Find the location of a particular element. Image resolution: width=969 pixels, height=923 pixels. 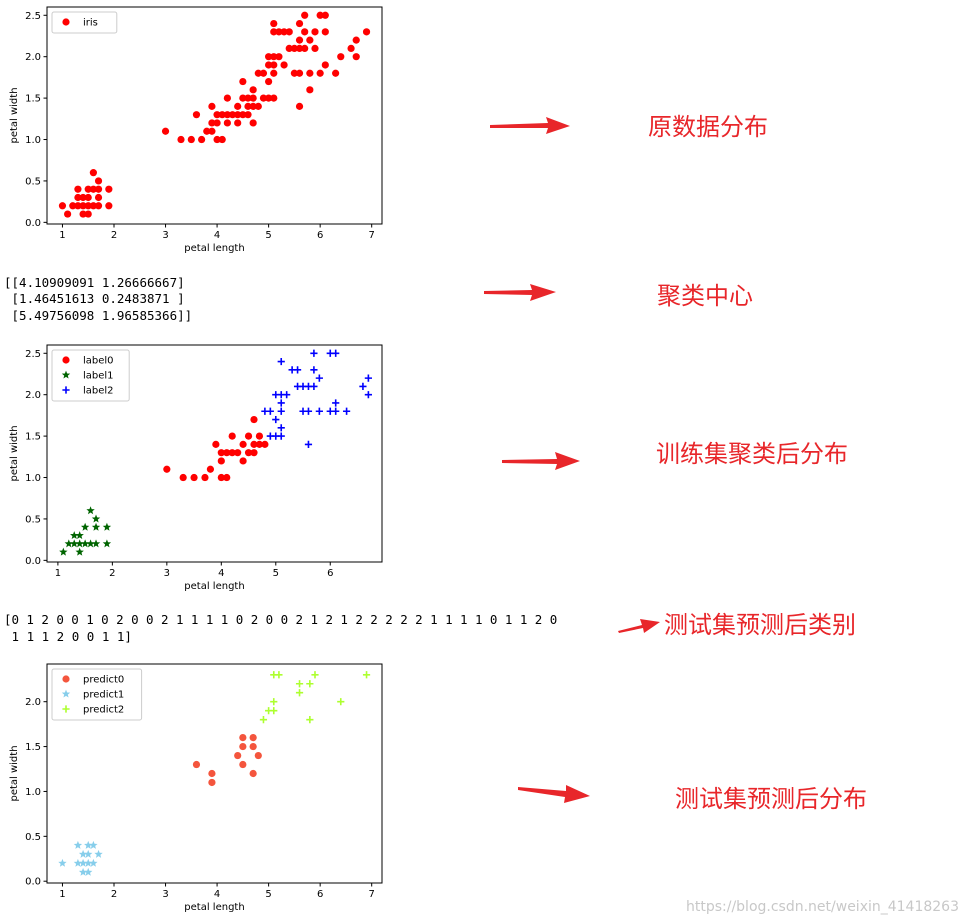

x-tick-label: 5 is located at coordinates (276, 573).